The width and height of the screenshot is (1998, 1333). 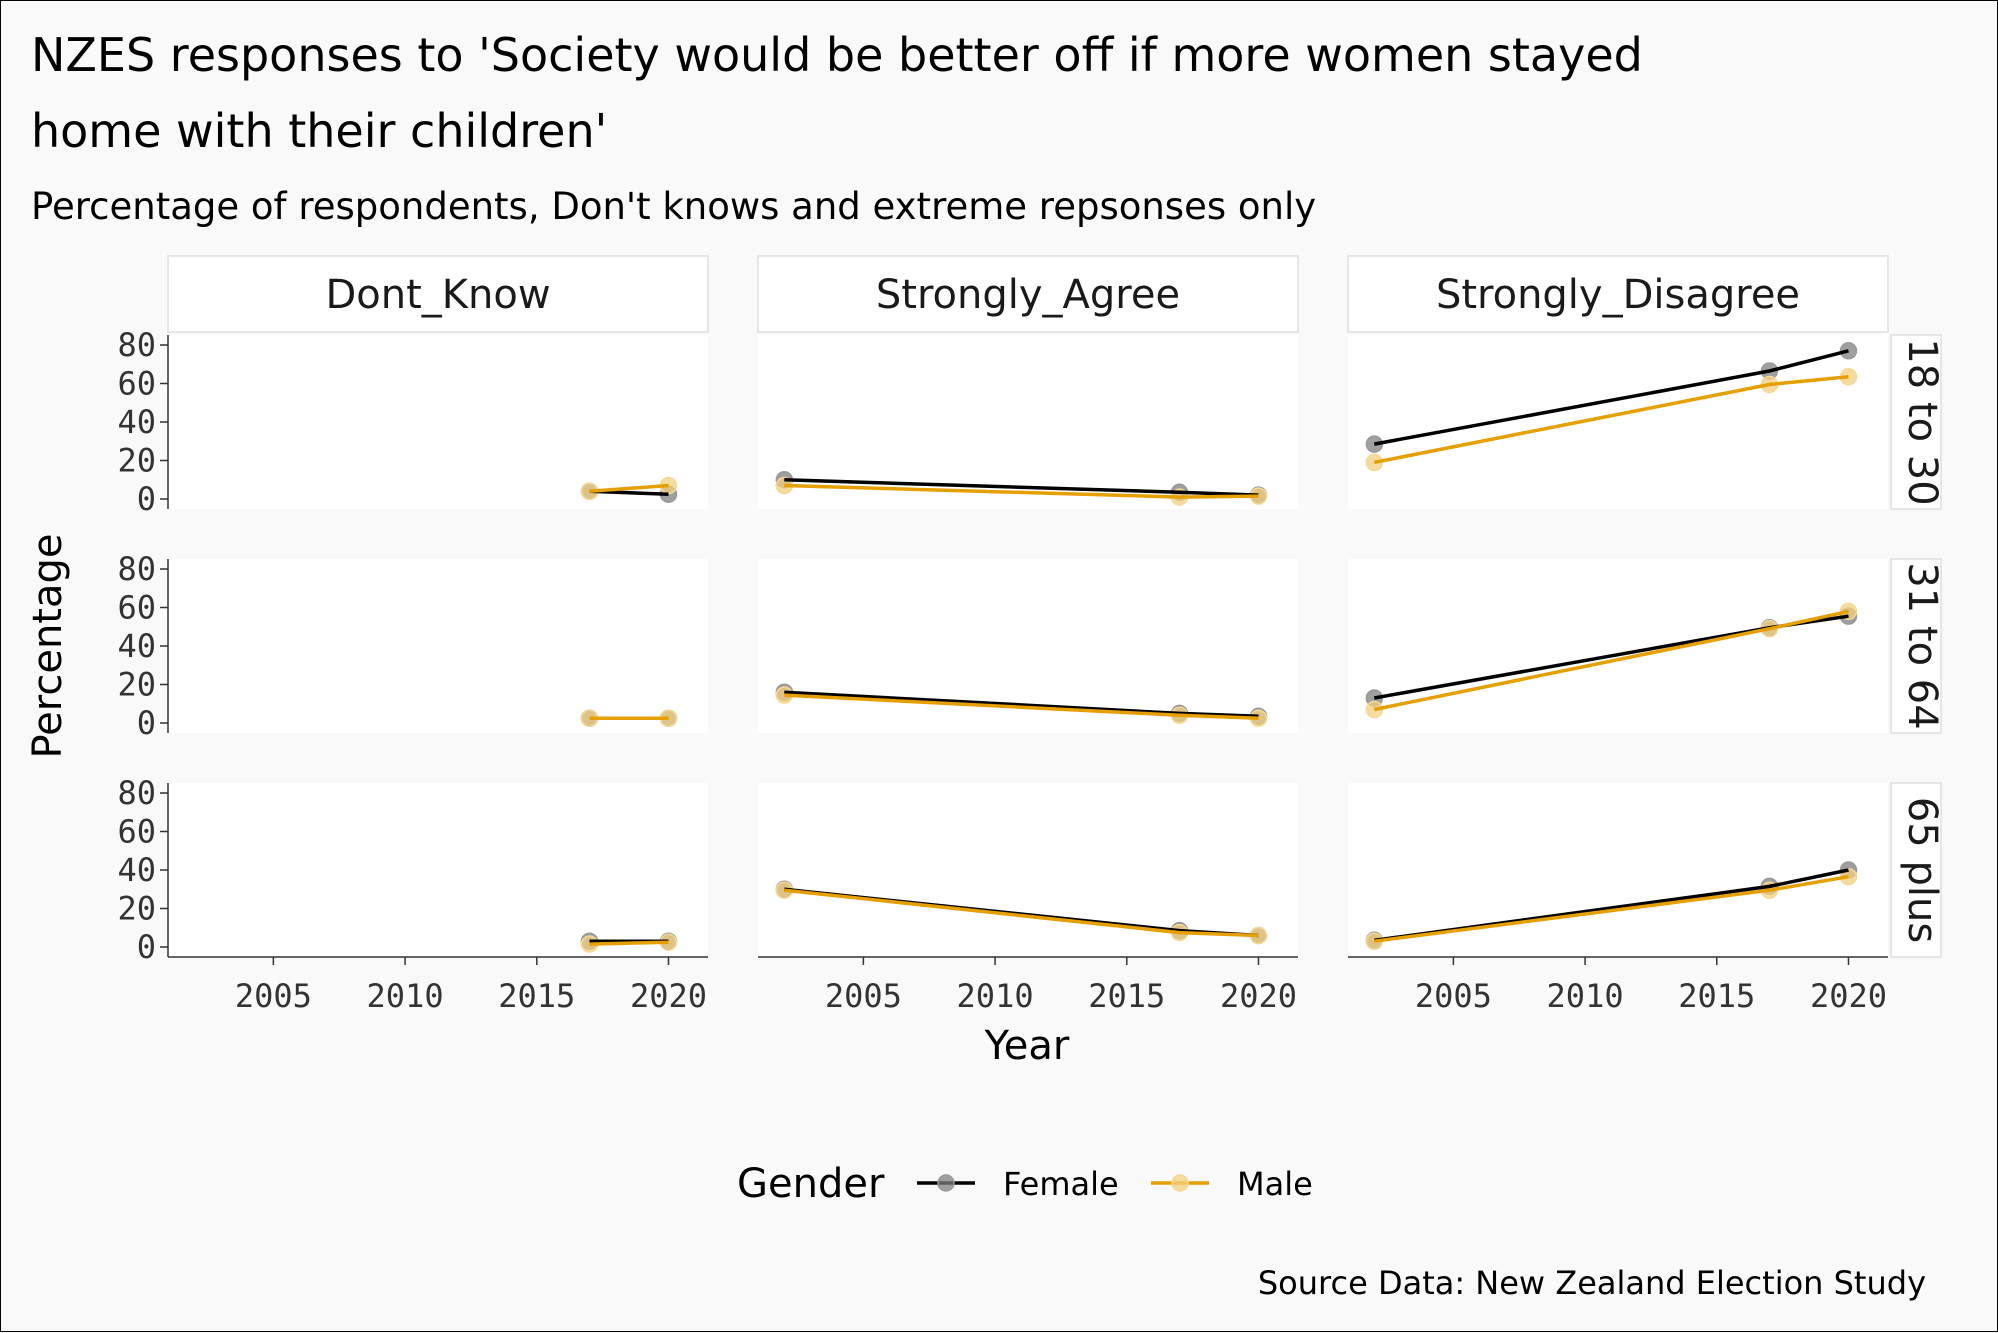 I want to click on strip-label-strongly-agree: Strongly_Agree, so click(x=1028, y=295).